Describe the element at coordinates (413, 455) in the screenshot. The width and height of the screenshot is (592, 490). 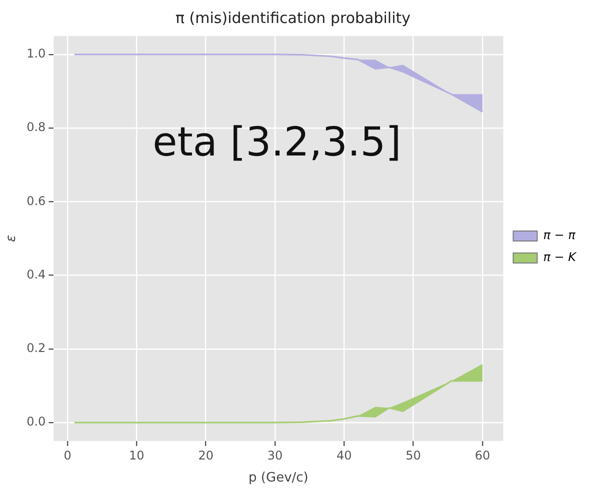
I see `x-tick-label: 50` at that location.